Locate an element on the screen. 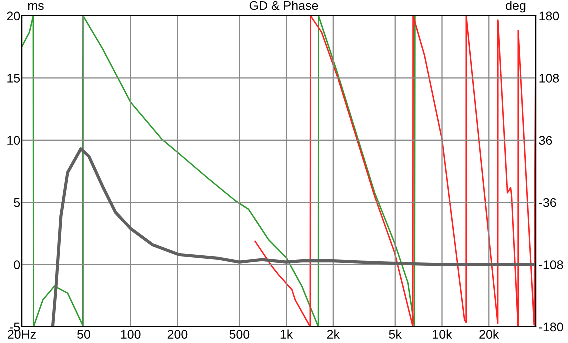  y-tick-label: 15 is located at coordinates (14, 78).